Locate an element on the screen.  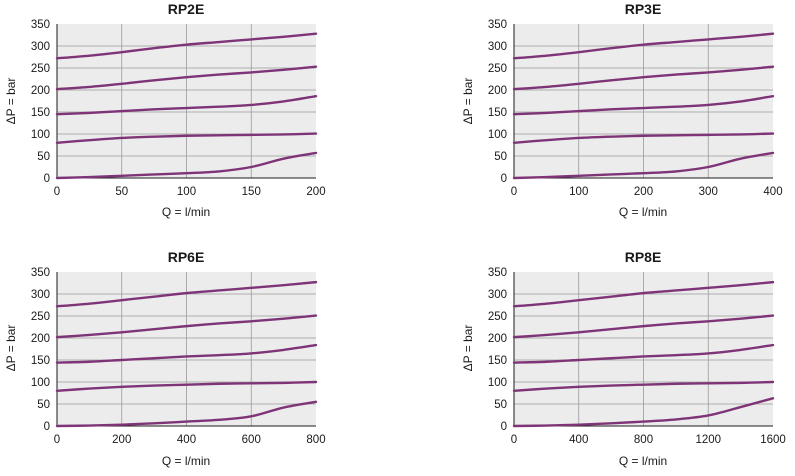
x-tick-label: 300 is located at coordinates (708, 192).